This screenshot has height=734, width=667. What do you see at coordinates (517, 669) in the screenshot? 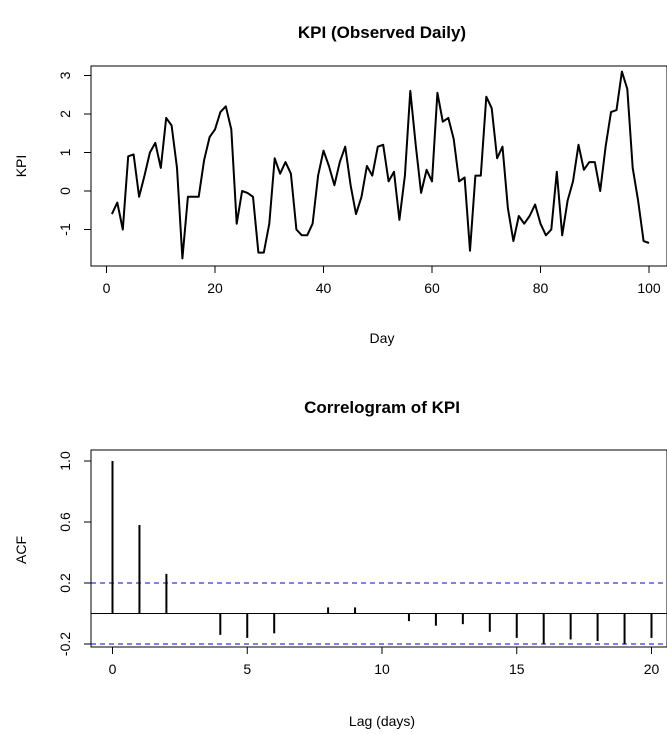
I see `acf-x-tick-label: 15` at bounding box center [517, 669].